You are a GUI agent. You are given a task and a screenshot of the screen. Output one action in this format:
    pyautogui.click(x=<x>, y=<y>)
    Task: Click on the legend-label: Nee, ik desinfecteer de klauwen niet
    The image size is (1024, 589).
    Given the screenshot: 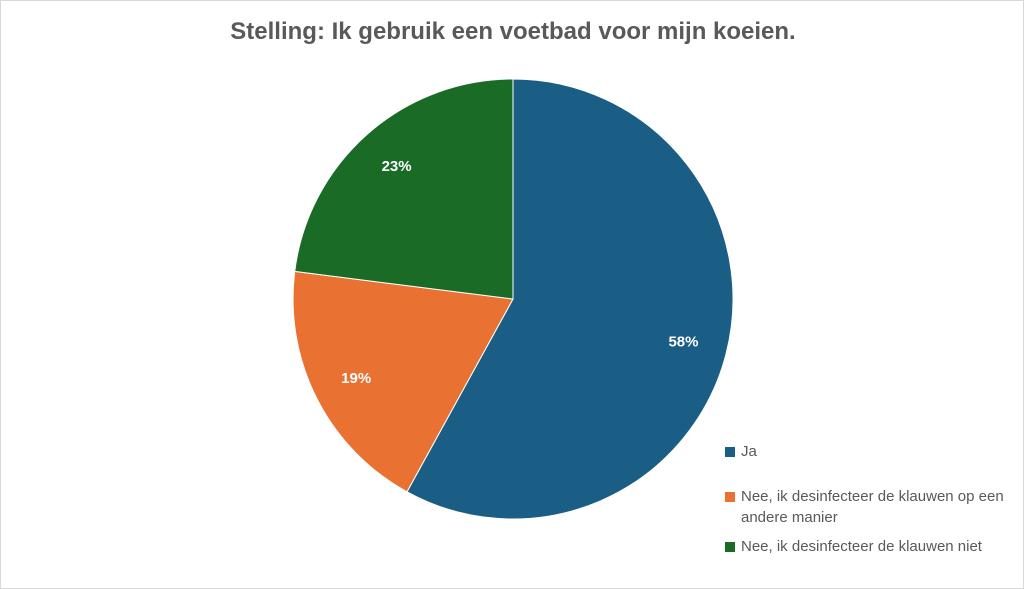 What is the action you would take?
    pyautogui.click(x=861, y=546)
    